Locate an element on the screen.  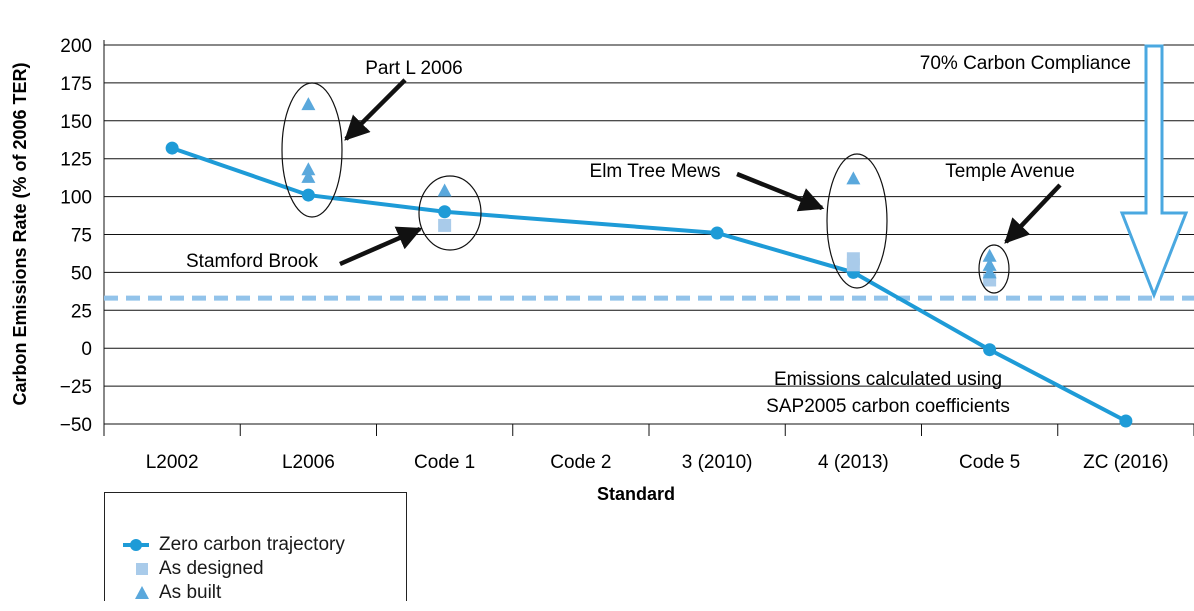
x-tick-label: 3 (2010) is located at coordinates (717, 462).